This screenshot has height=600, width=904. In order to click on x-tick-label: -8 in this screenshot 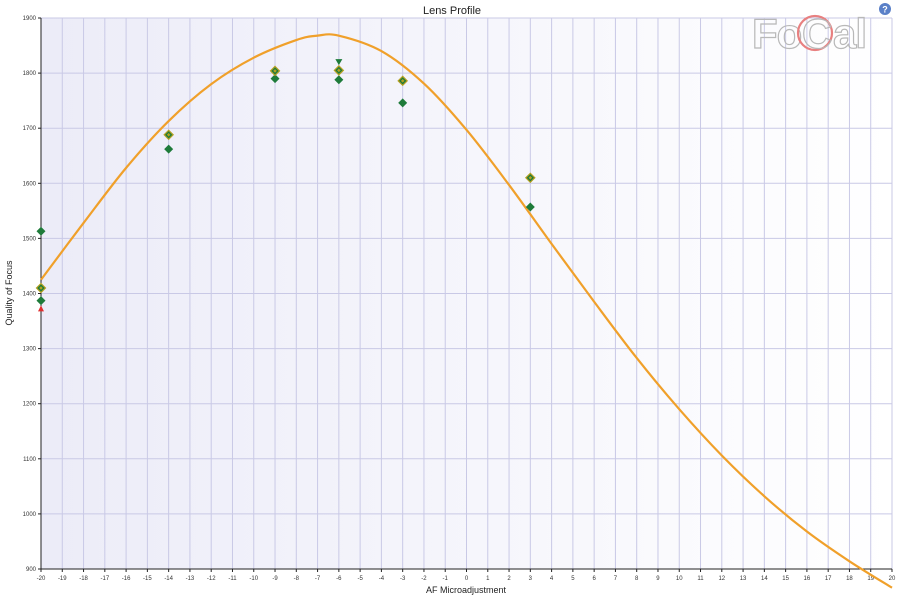, I will do `click(297, 579)`.